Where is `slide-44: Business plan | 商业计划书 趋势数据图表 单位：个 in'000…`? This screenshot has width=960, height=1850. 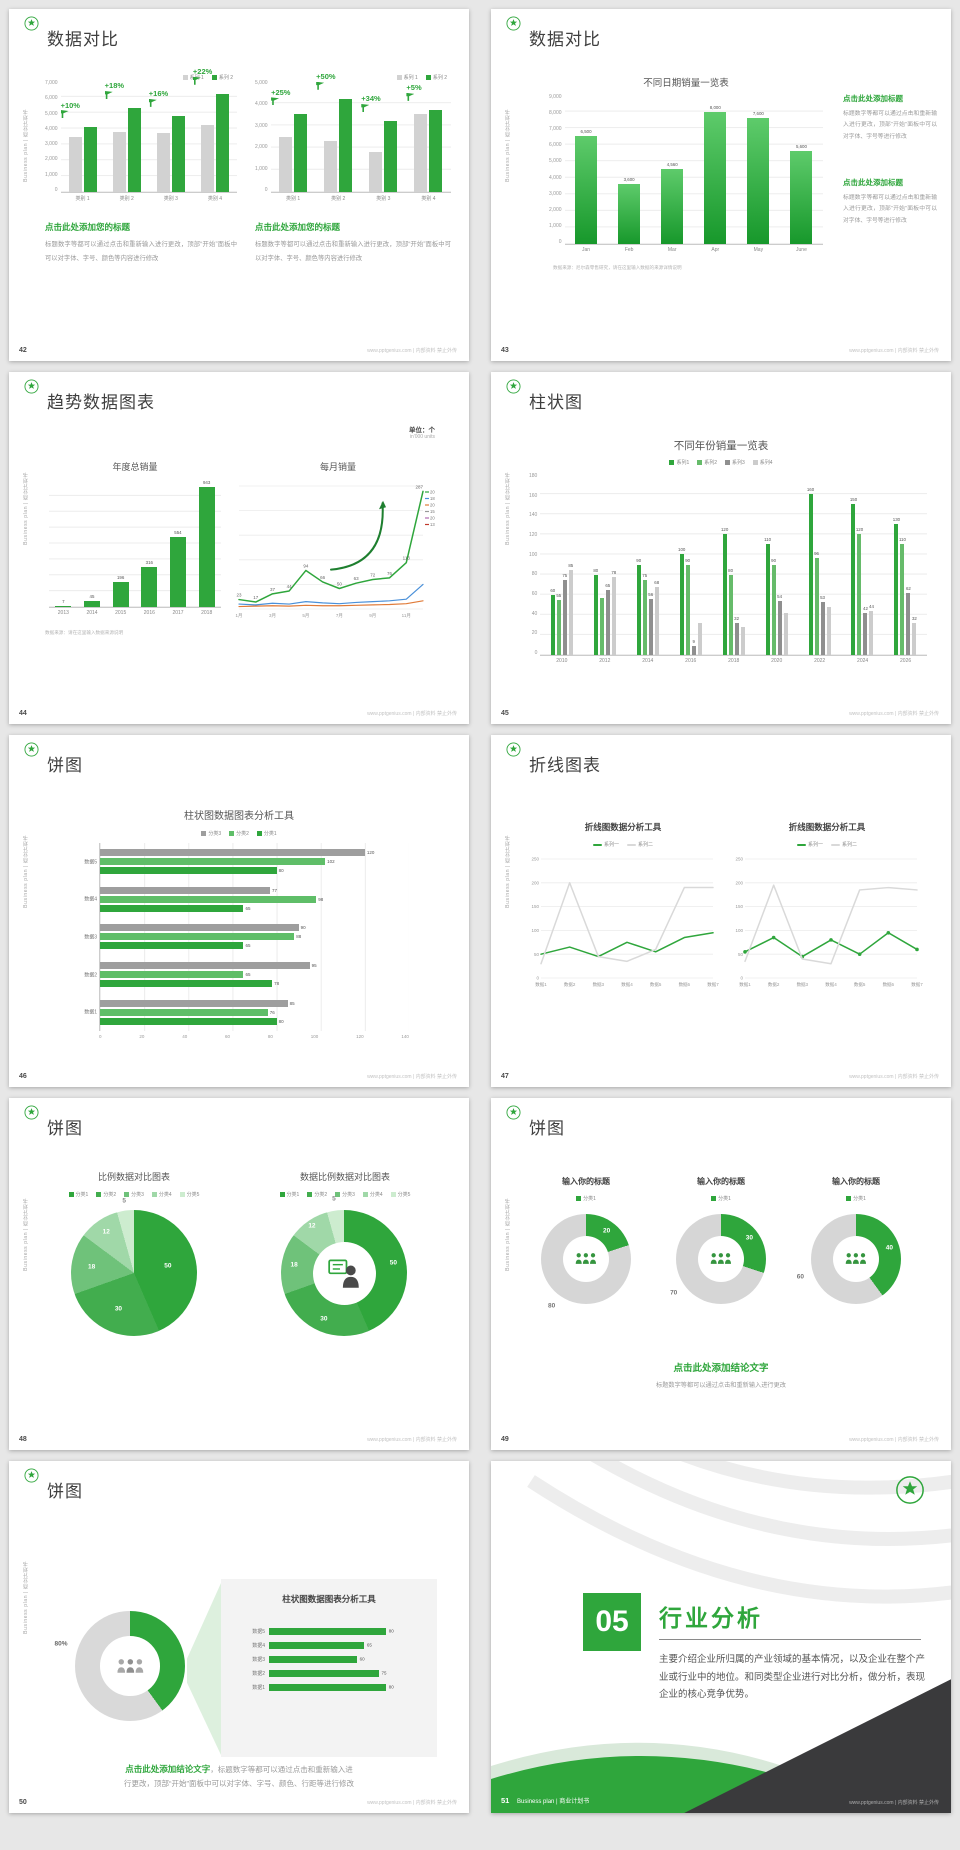
slide-44: Business plan | 商业计划书 趋势数据图表 单位：个 in'000… is located at coordinates (239, 548).